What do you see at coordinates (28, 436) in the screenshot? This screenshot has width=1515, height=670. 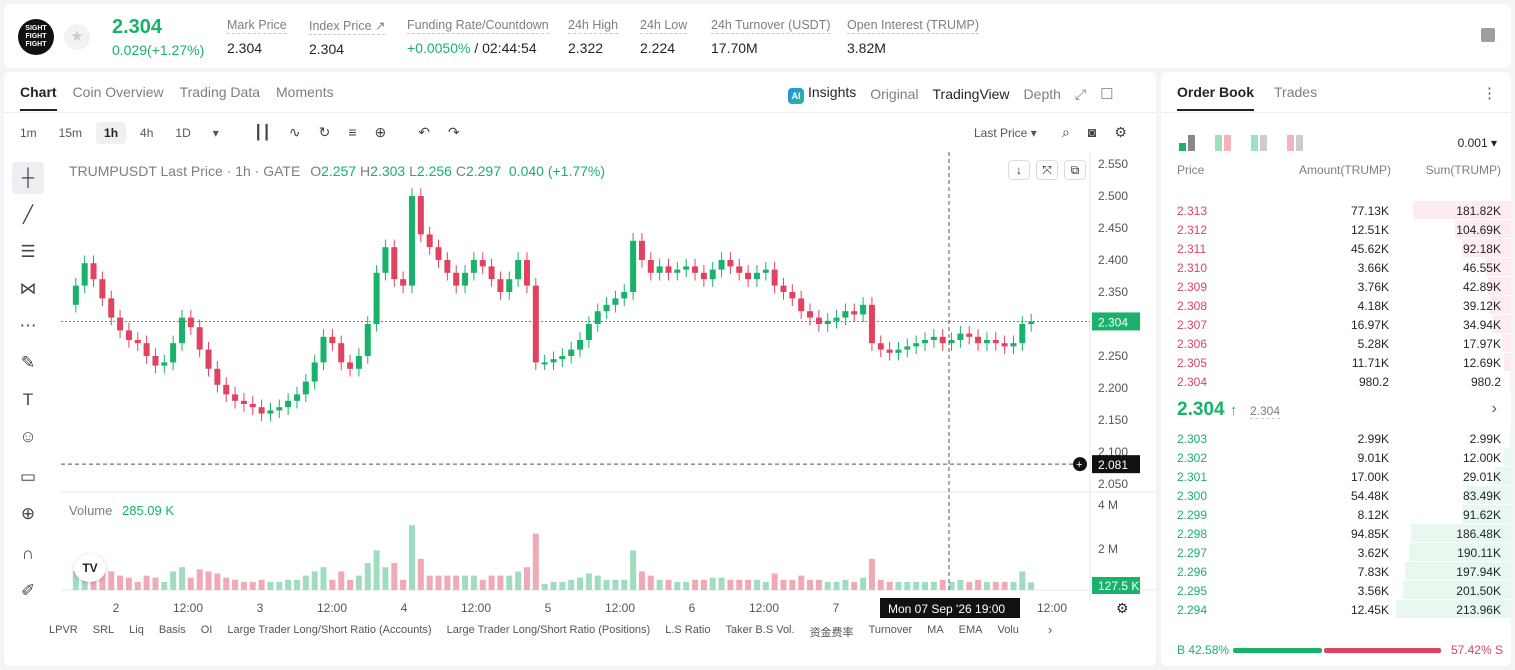 I see `emoji-icon: ☺` at bounding box center [28, 436].